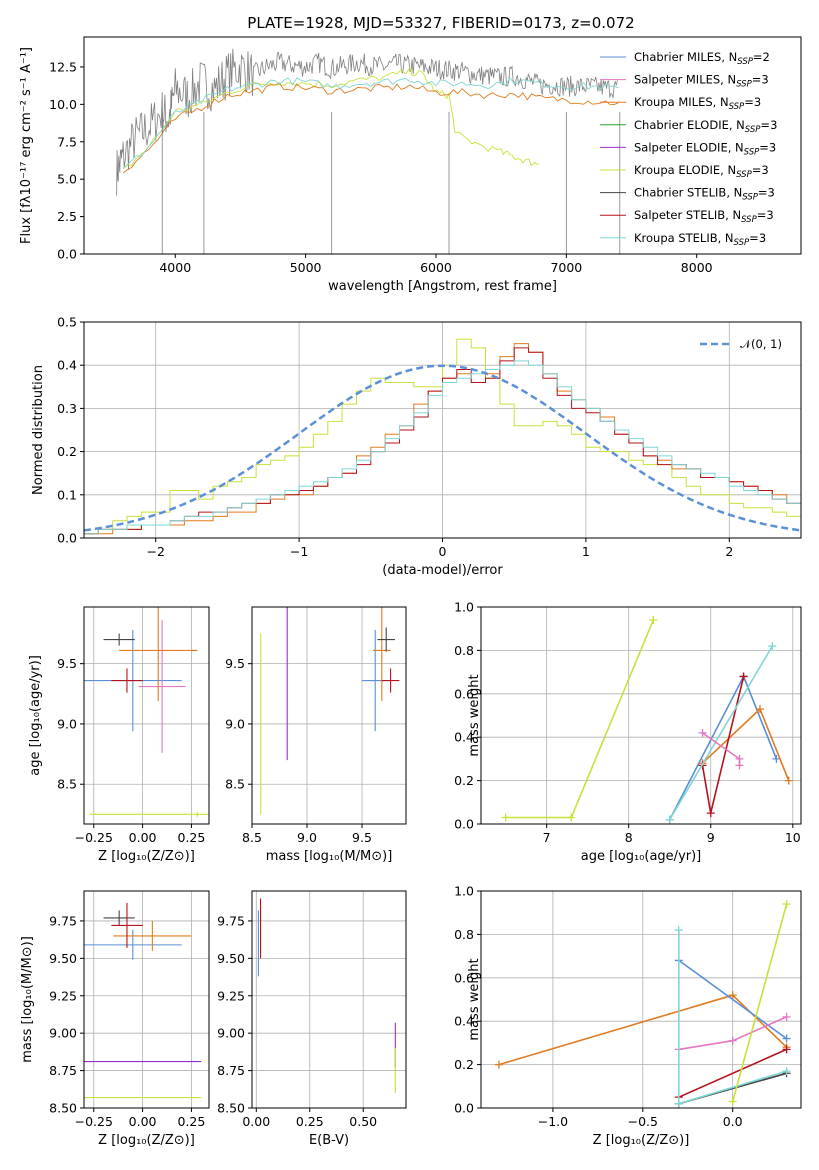  What do you see at coordinates (553, 1121) in the screenshot?
I see `z-weight-xtick-label: −1.0` at bounding box center [553, 1121].